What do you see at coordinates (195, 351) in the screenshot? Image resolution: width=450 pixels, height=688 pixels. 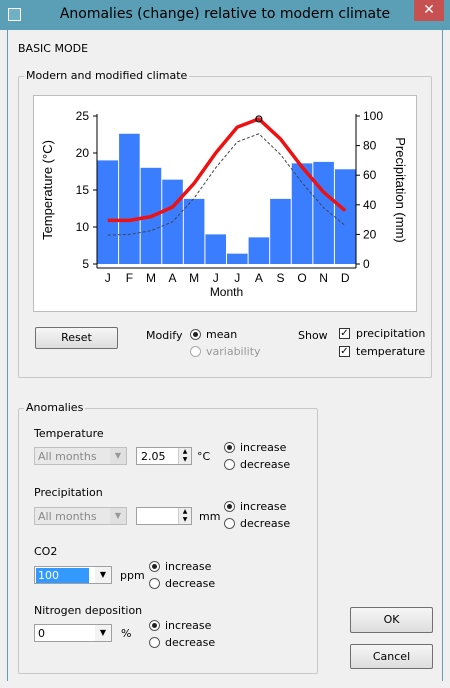 I see `modify-variability-radio` at bounding box center [195, 351].